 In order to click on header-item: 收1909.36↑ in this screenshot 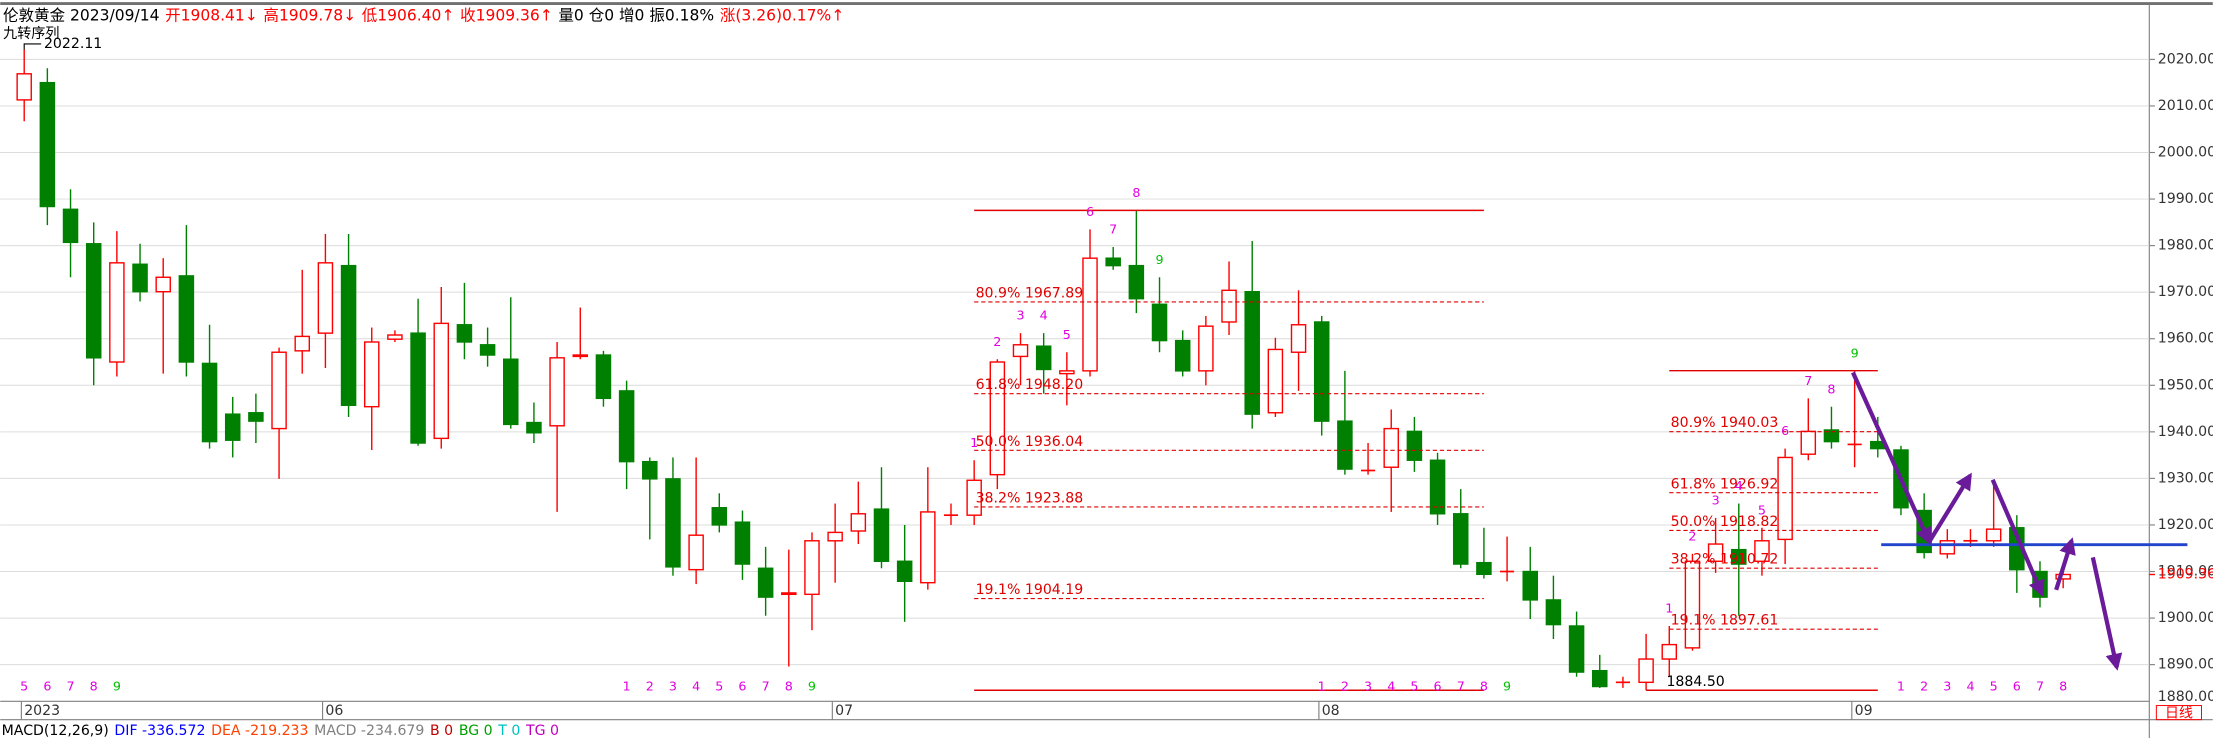, I will do `click(506, 15)`.